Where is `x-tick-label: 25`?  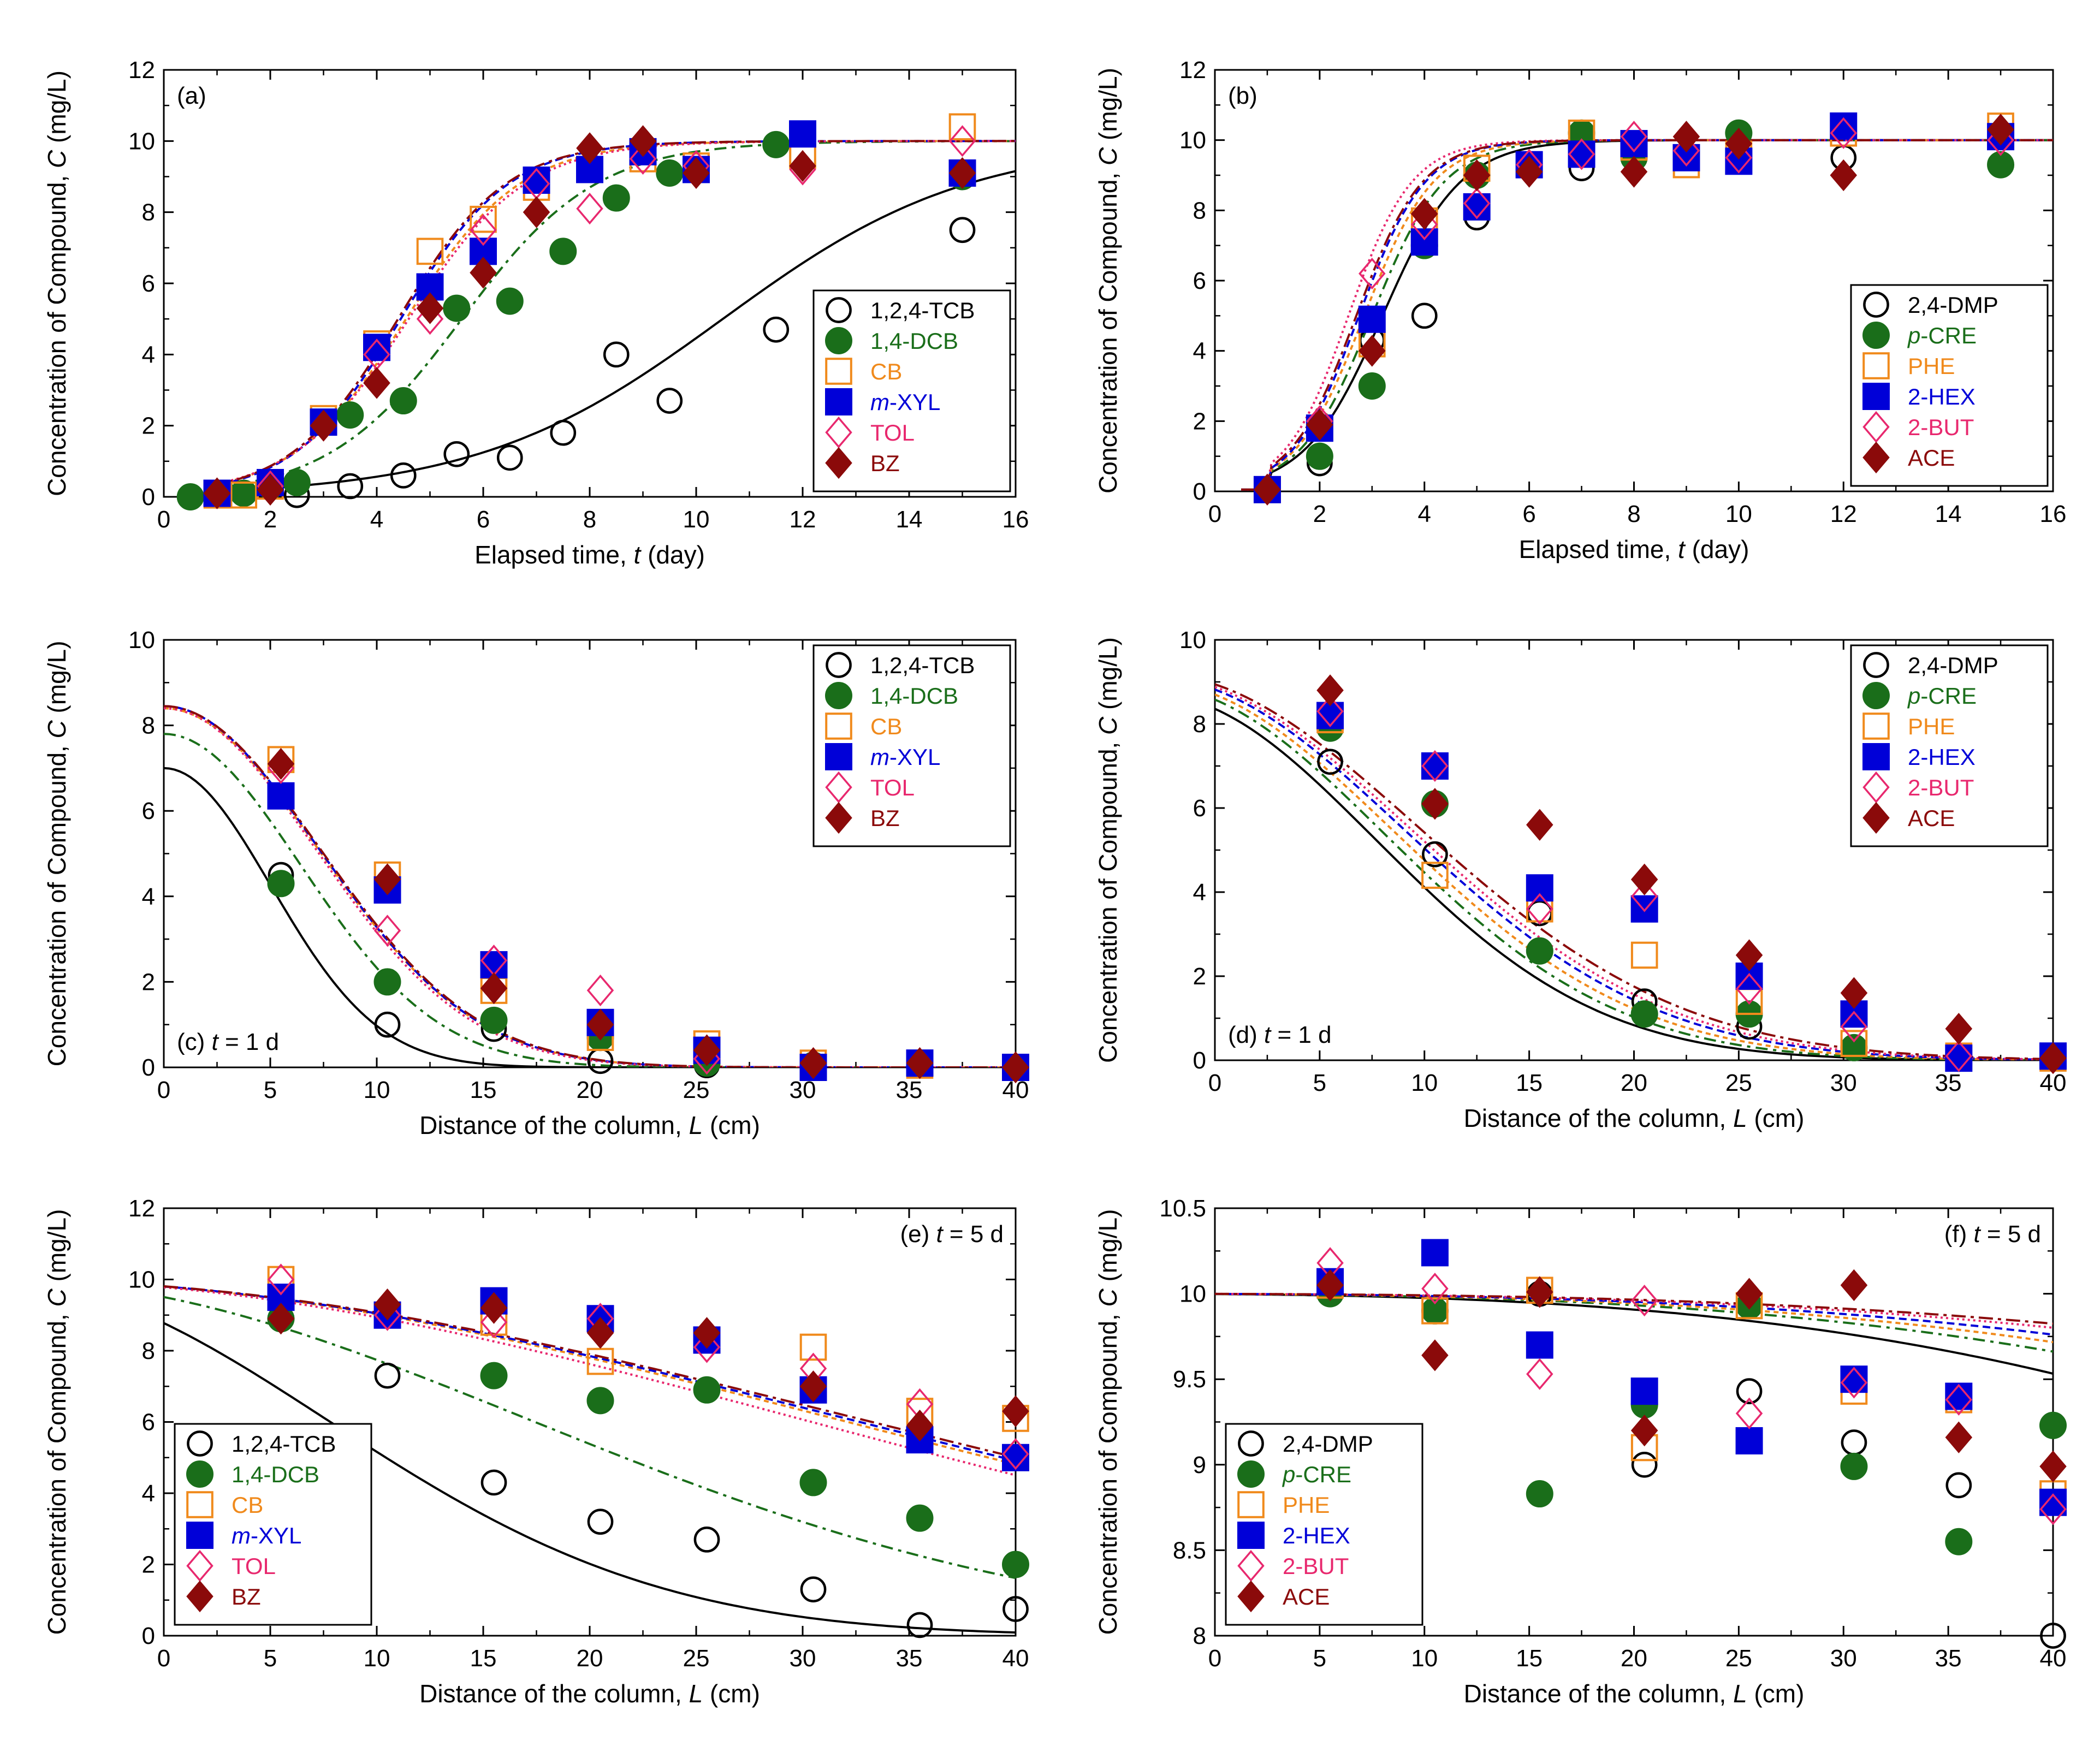
x-tick-label: 25 is located at coordinates (1738, 1658).